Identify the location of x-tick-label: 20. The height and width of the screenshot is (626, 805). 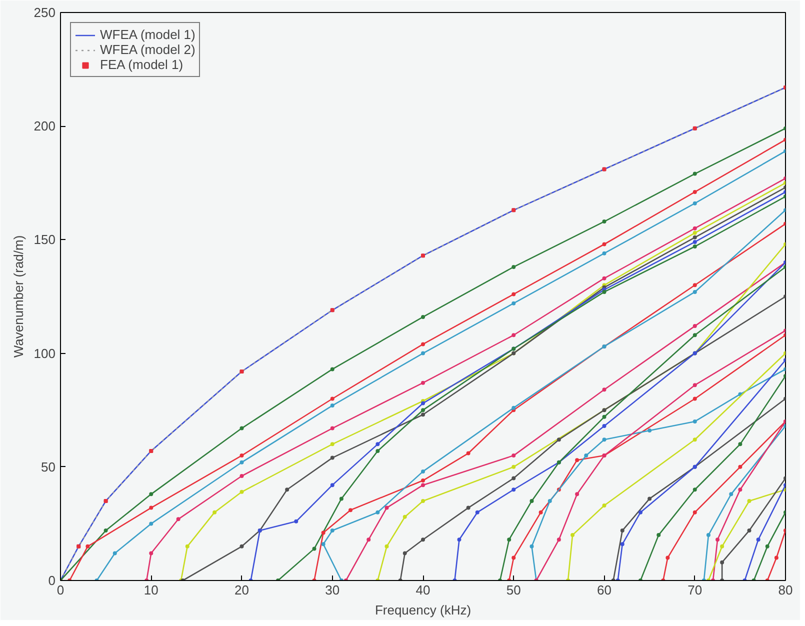
(241, 590).